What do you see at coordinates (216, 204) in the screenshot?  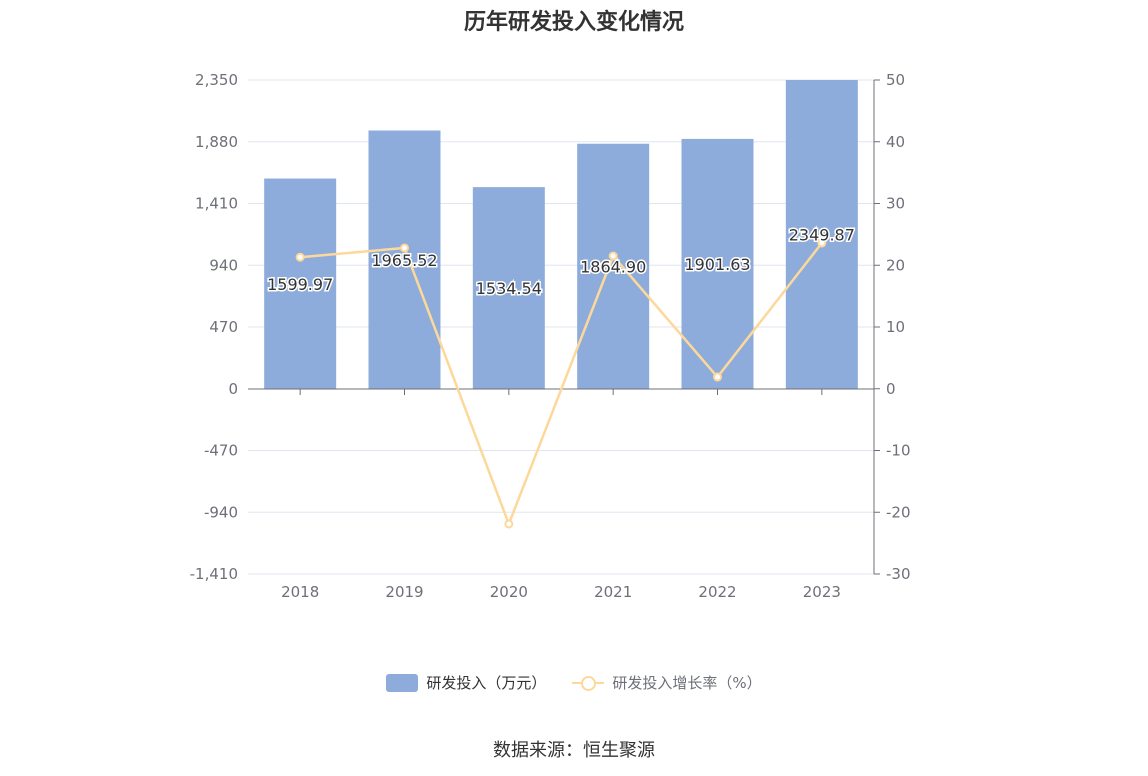 I see `y-left-tick-label: 1,410` at bounding box center [216, 204].